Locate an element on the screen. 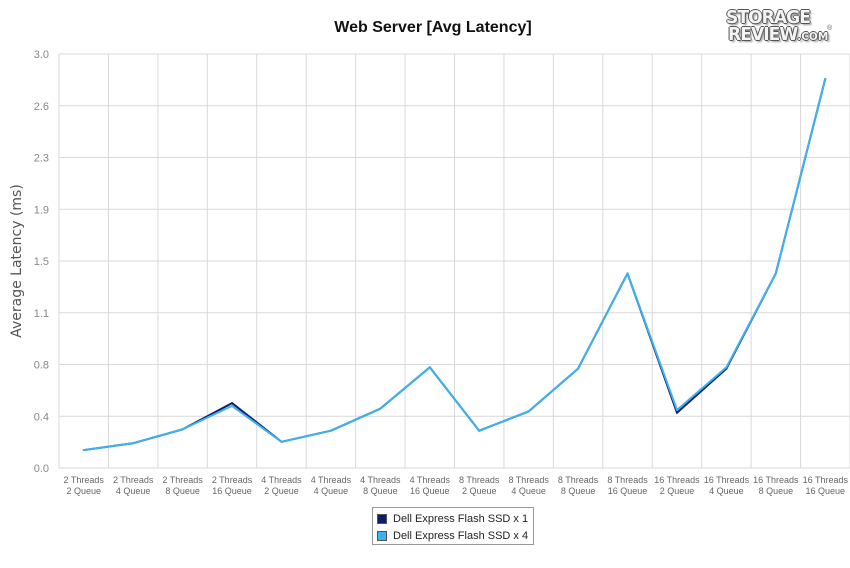  logo-line-1: STORAGE is located at coordinates (768, 17).